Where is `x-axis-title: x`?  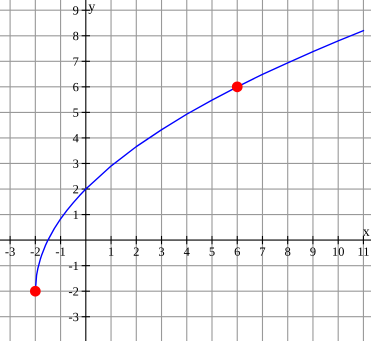
x-axis-title: x is located at coordinates (366, 232).